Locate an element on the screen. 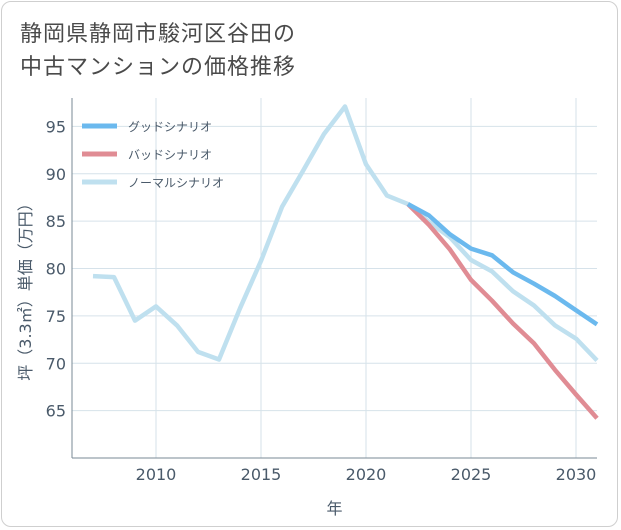  x-tick-label: 2010 is located at coordinates (156, 474).